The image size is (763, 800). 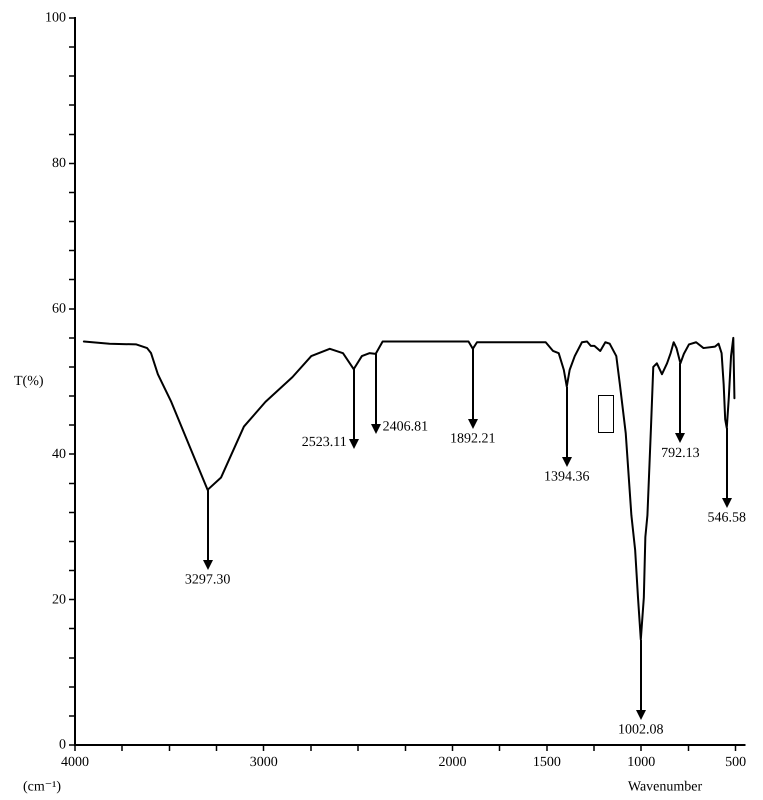 What do you see at coordinates (452, 762) in the screenshot?
I see `x-tick-label: 2000` at bounding box center [452, 762].